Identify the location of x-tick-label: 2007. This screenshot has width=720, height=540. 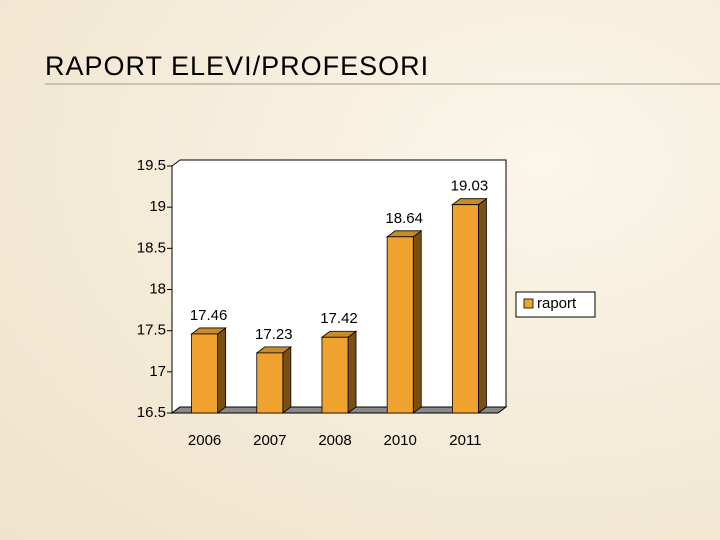
(269, 440).